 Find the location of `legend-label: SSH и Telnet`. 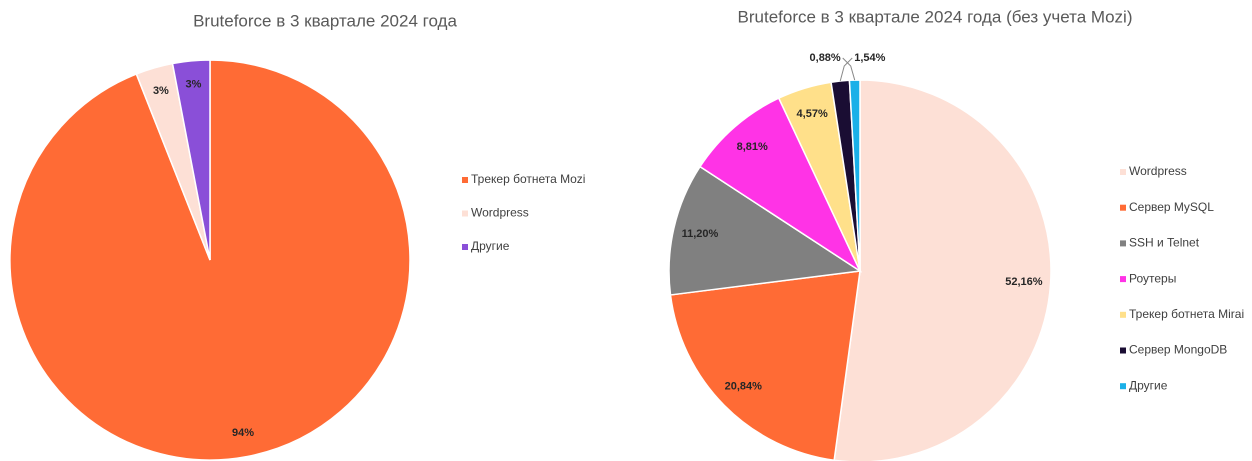

legend-label: SSH и Telnet is located at coordinates (1164, 243).